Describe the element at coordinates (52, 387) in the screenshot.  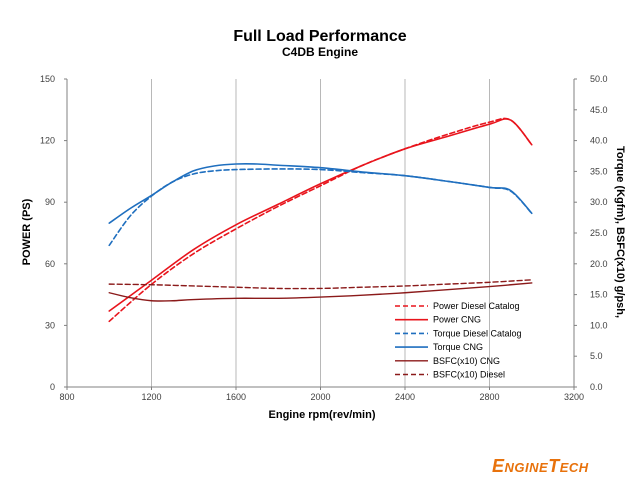
I see `y-tick-0: 0` at that location.